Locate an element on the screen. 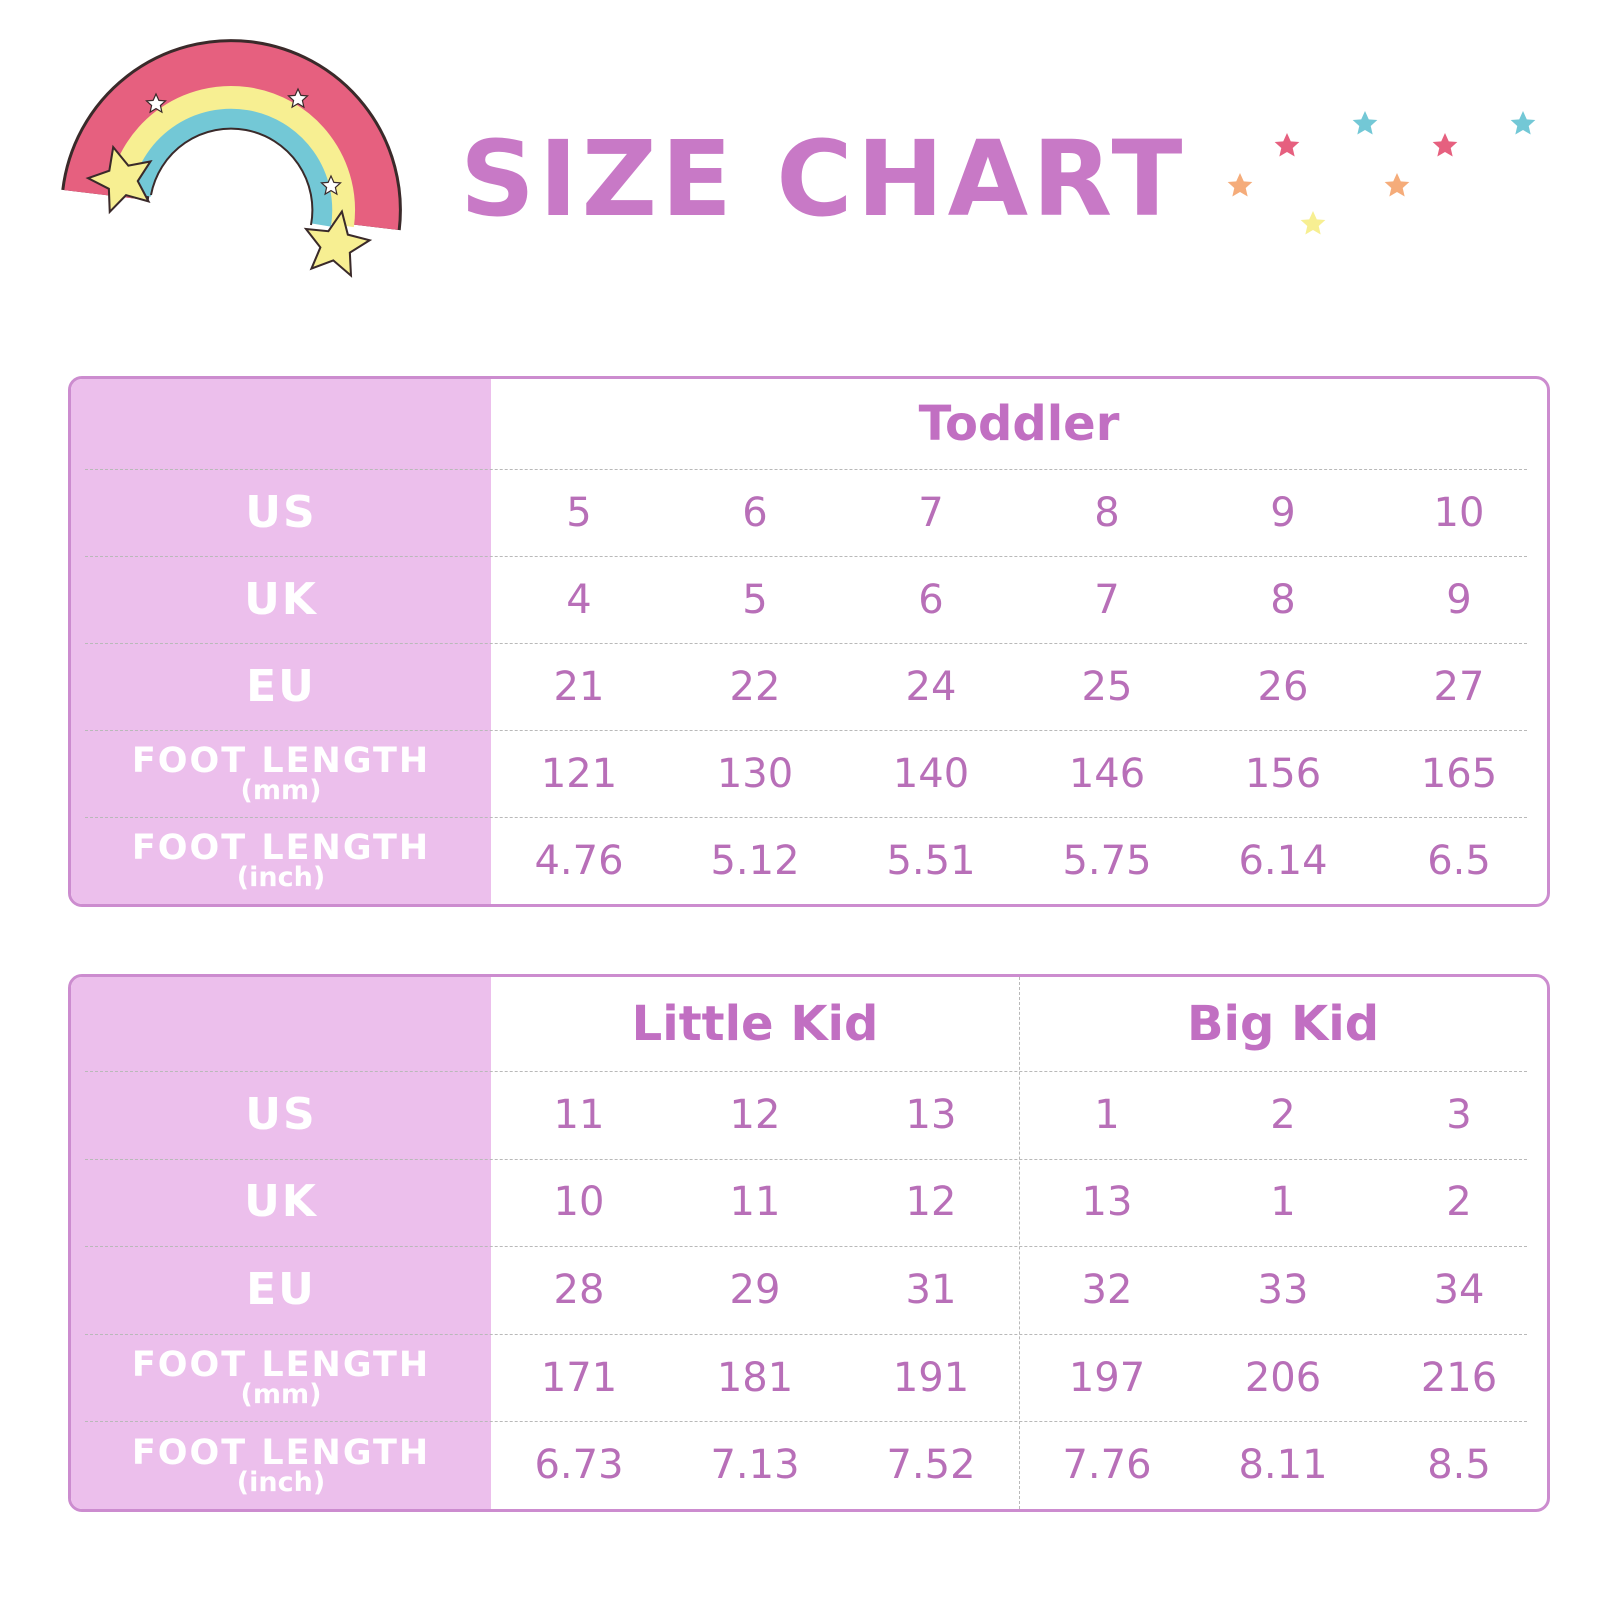 The image size is (1600, 1600). size-value: 6.5 is located at coordinates (1459, 860).